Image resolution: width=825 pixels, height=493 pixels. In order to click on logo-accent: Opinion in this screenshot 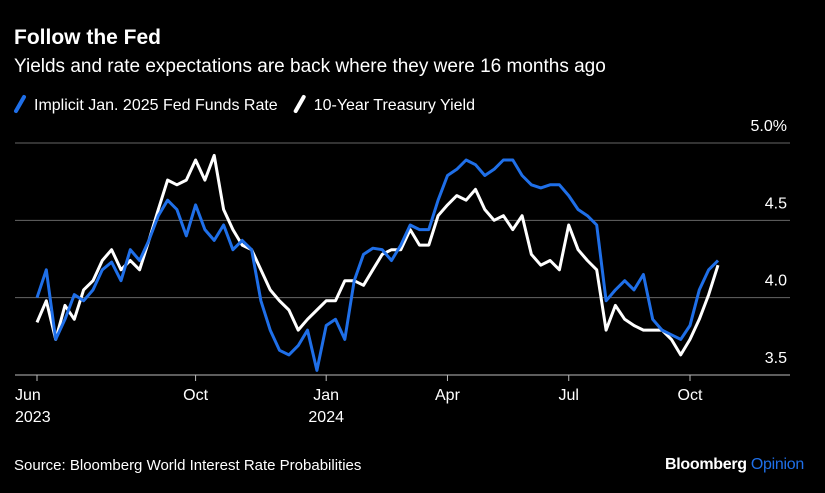, I will do `click(777, 464)`.